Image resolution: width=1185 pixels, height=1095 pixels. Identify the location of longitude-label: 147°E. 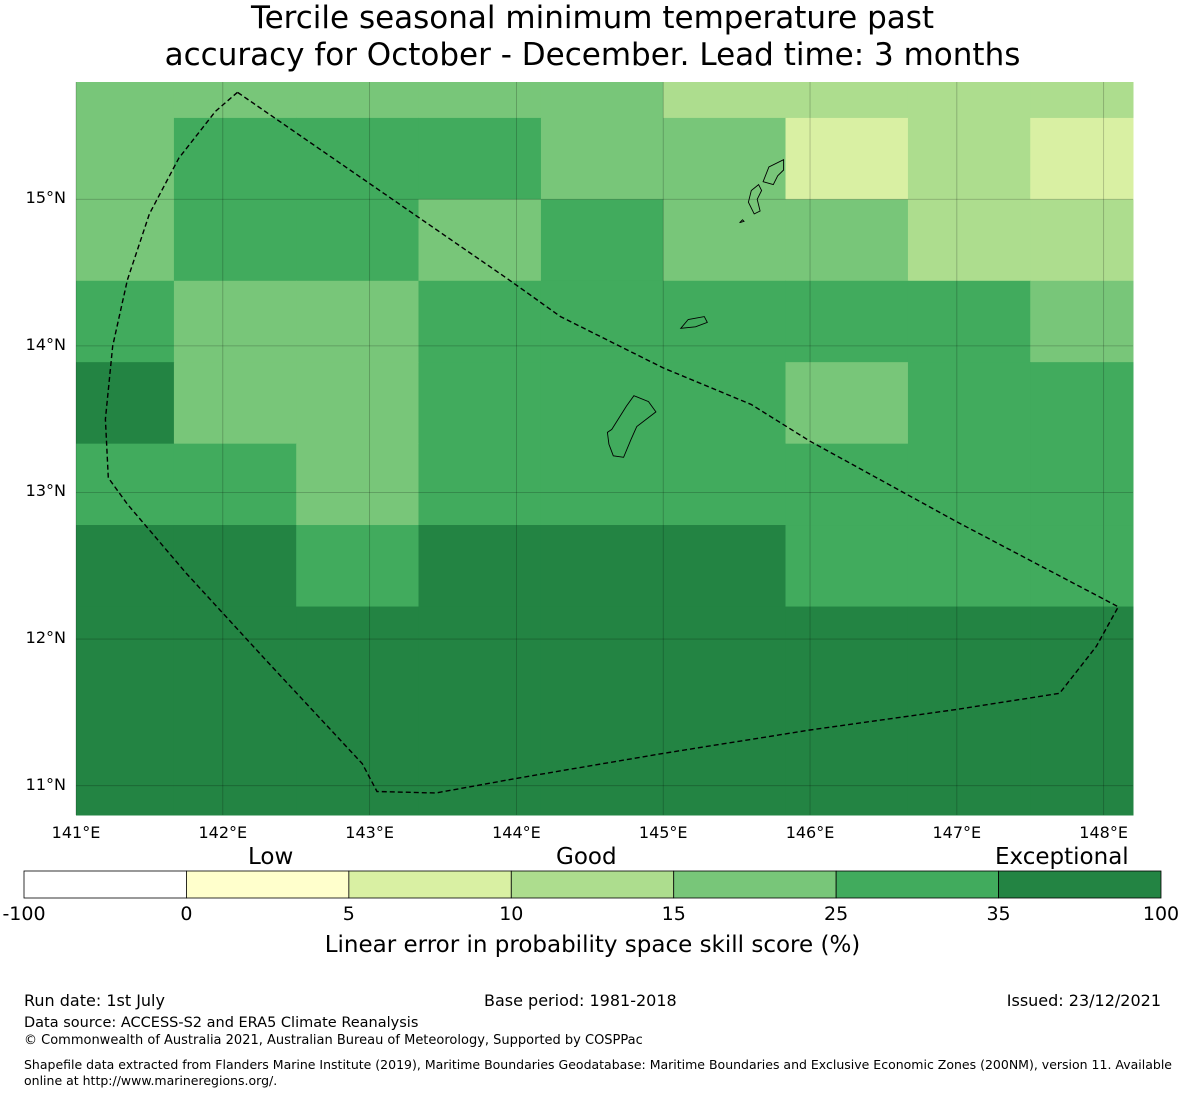
(957, 832).